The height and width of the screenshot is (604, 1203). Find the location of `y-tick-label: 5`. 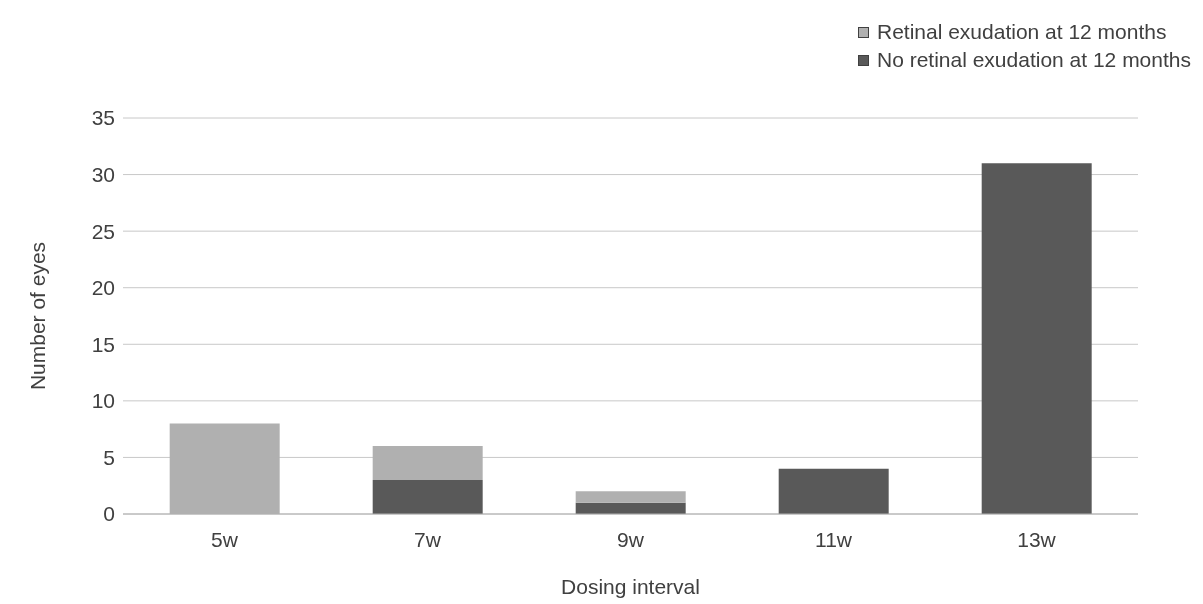

y-tick-label: 5 is located at coordinates (109, 457).